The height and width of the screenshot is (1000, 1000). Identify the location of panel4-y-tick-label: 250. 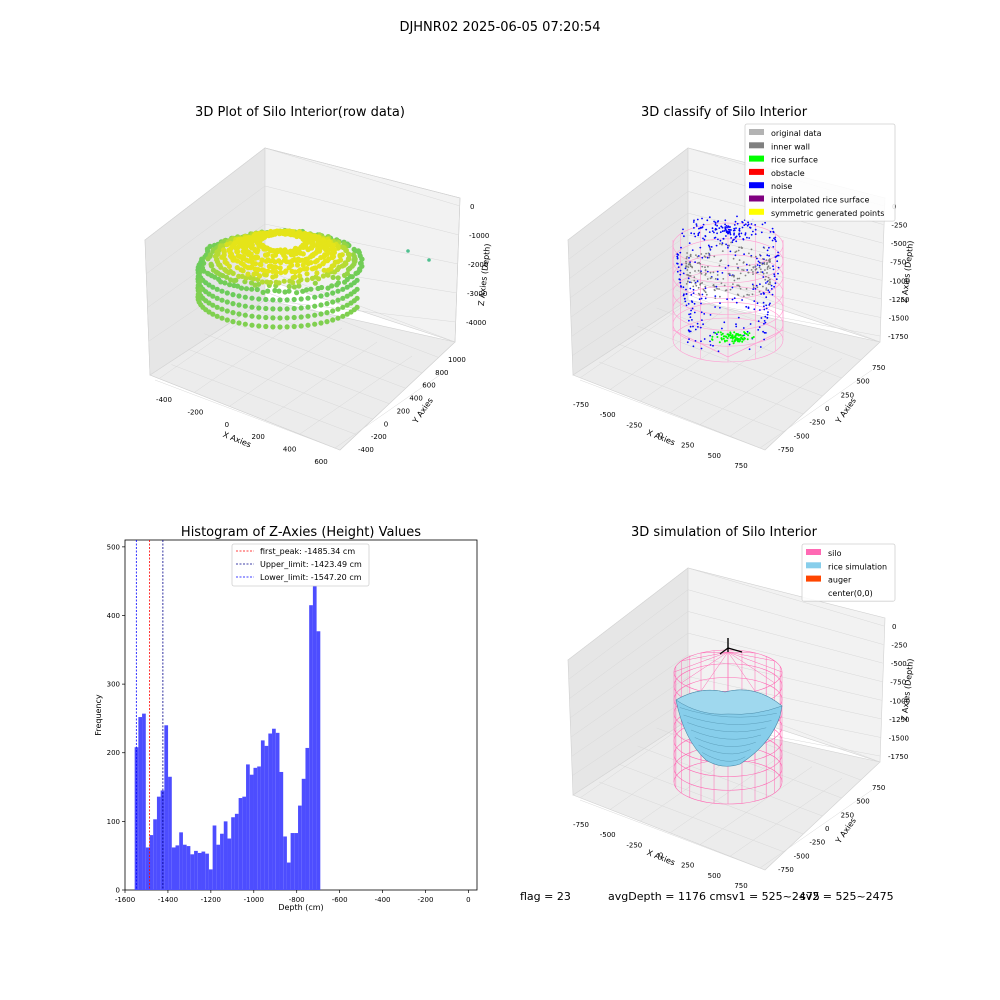
(847, 815).